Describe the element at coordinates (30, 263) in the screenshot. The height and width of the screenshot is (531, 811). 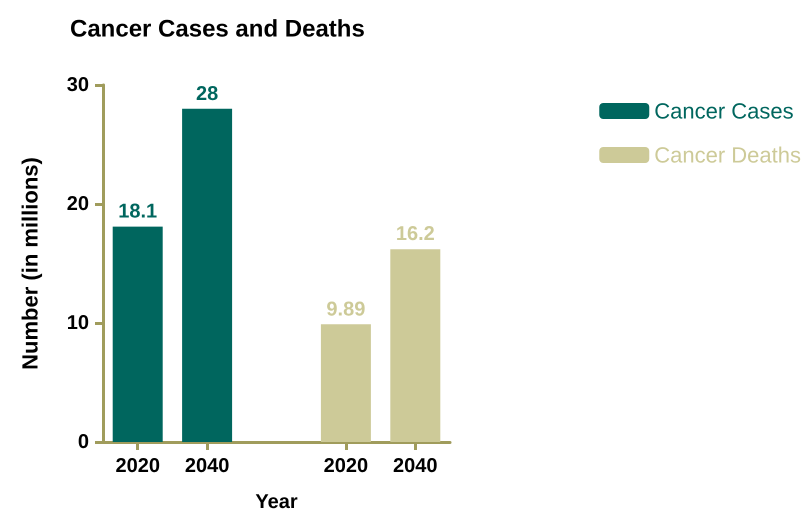
I see `y-axis-title: Number (in millions)` at that location.